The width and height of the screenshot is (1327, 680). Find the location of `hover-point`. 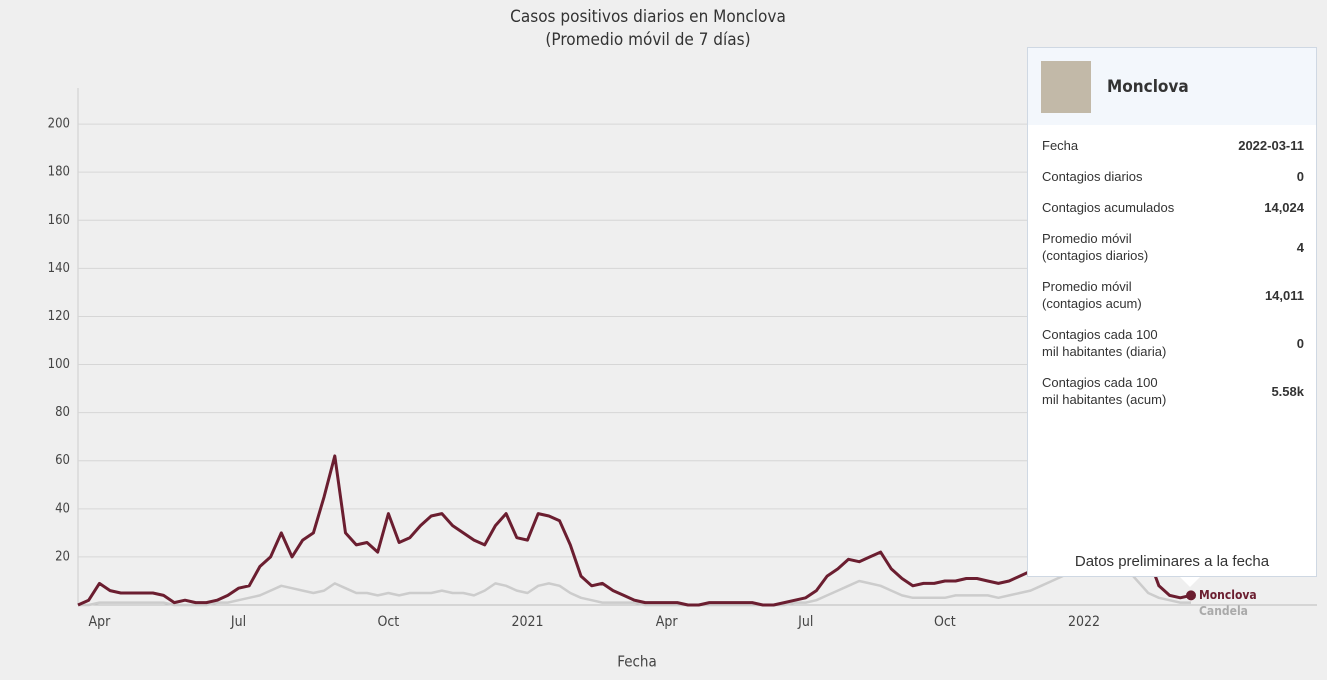

hover-point is located at coordinates (1191, 595).